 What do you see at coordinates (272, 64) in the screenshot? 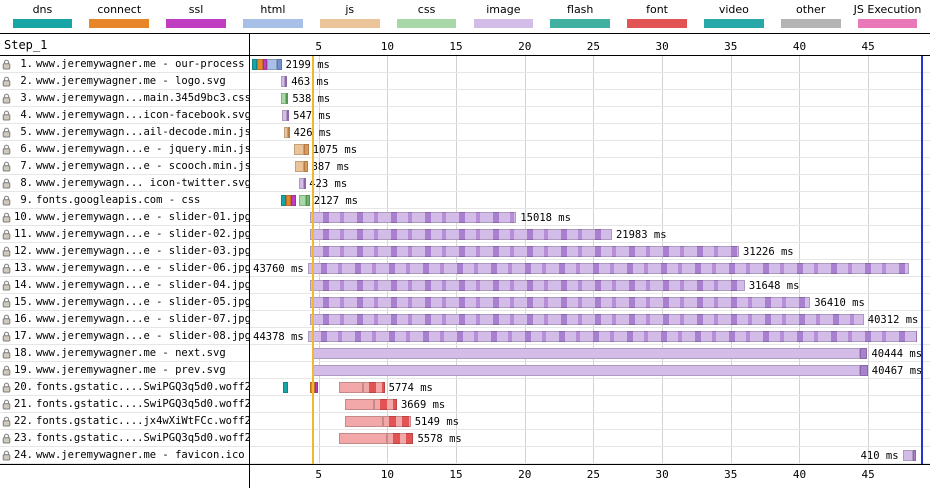
I see `request-bar-segment-html_l` at bounding box center [272, 64].